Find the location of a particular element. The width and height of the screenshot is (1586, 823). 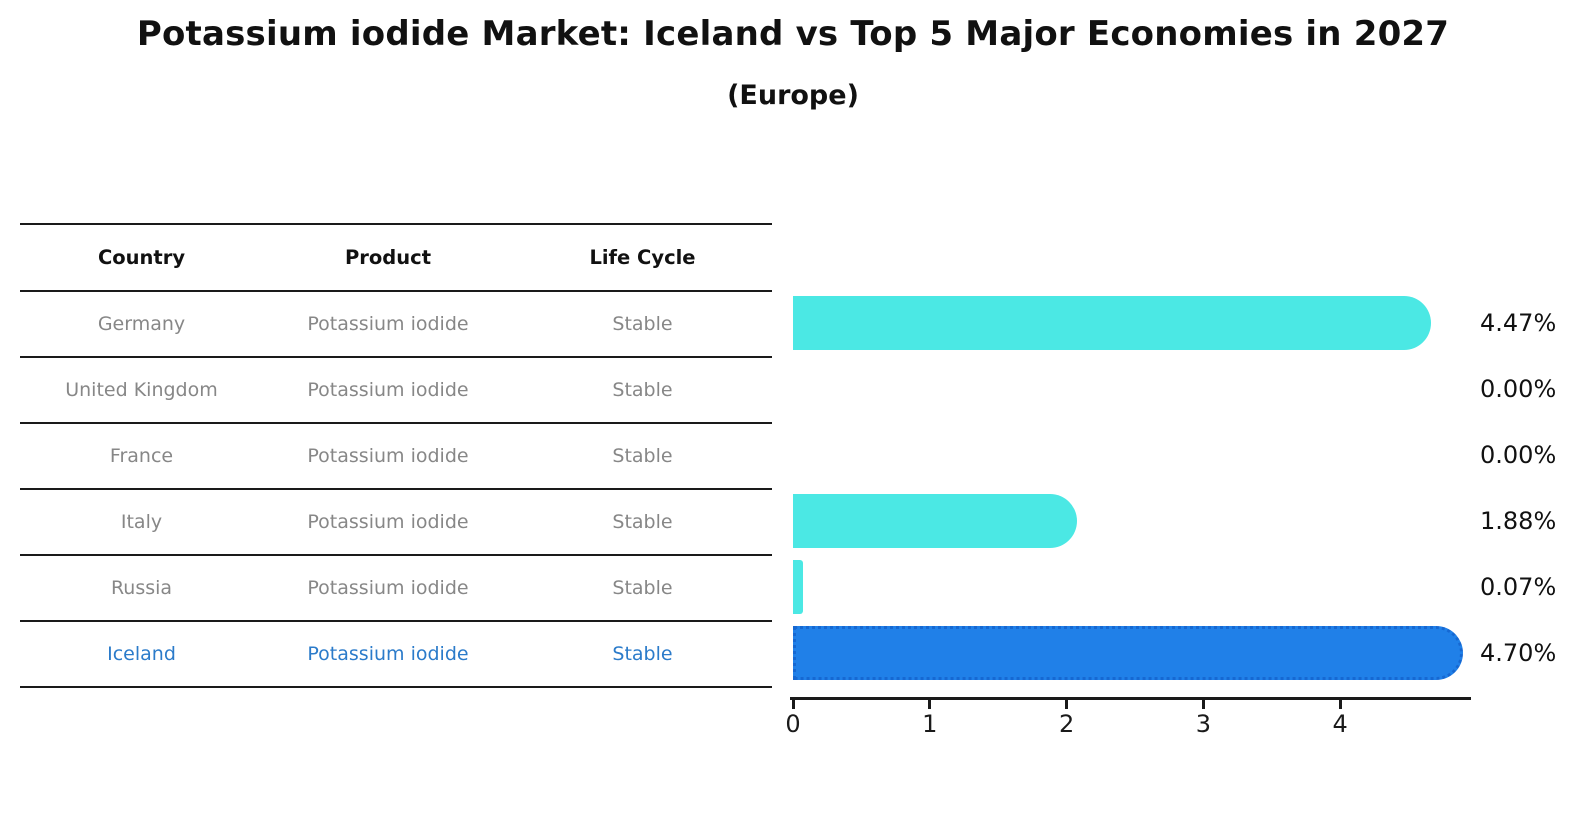

table-row-france: France Potassium iodide Stable is located at coordinates (396, 457).